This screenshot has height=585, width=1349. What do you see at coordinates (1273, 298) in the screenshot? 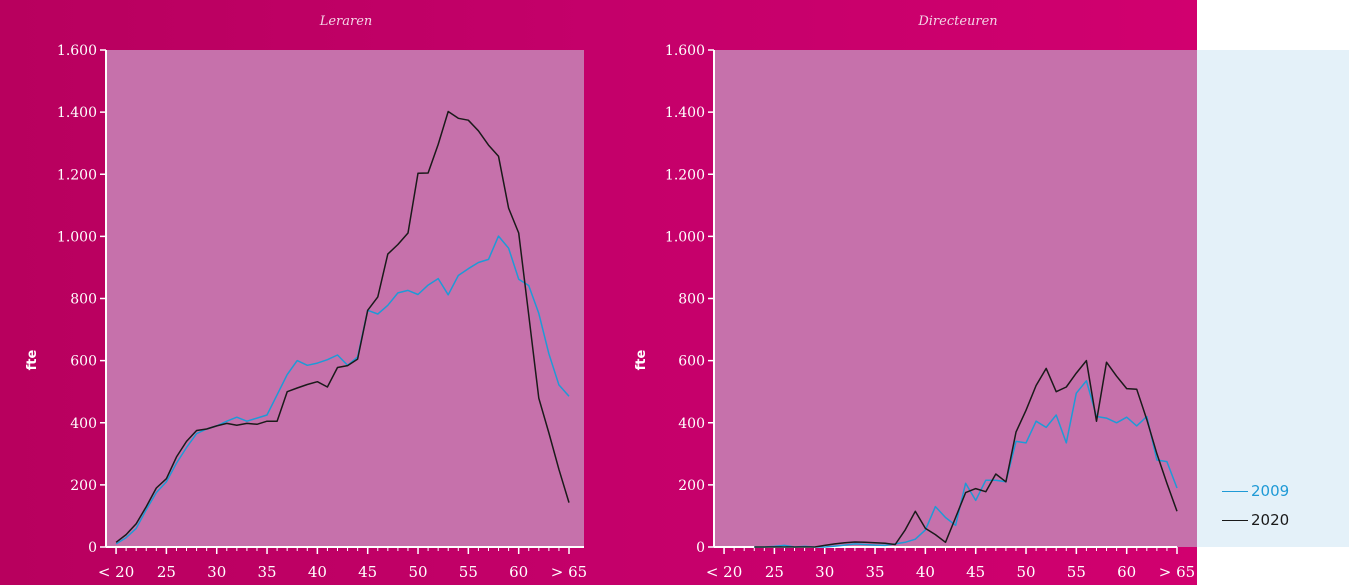
I see `legend-panel` at bounding box center [1273, 298].